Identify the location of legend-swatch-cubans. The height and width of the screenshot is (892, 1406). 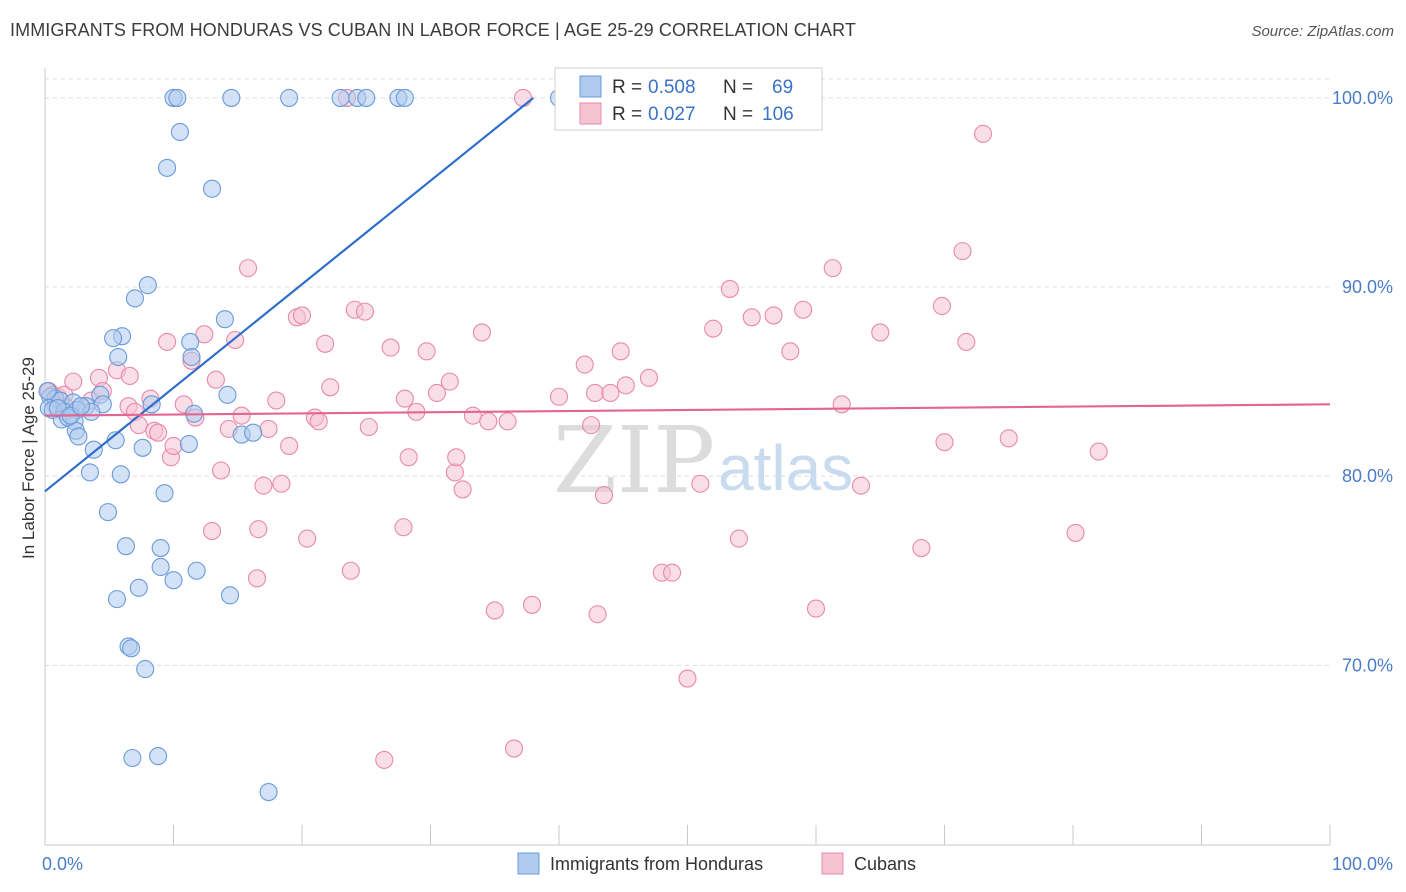
(590, 113).